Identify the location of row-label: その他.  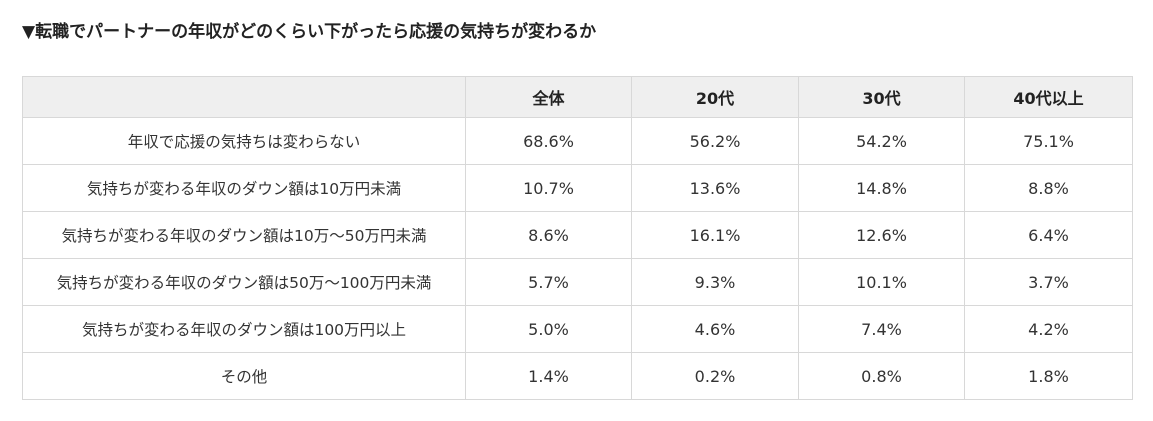
(244, 376).